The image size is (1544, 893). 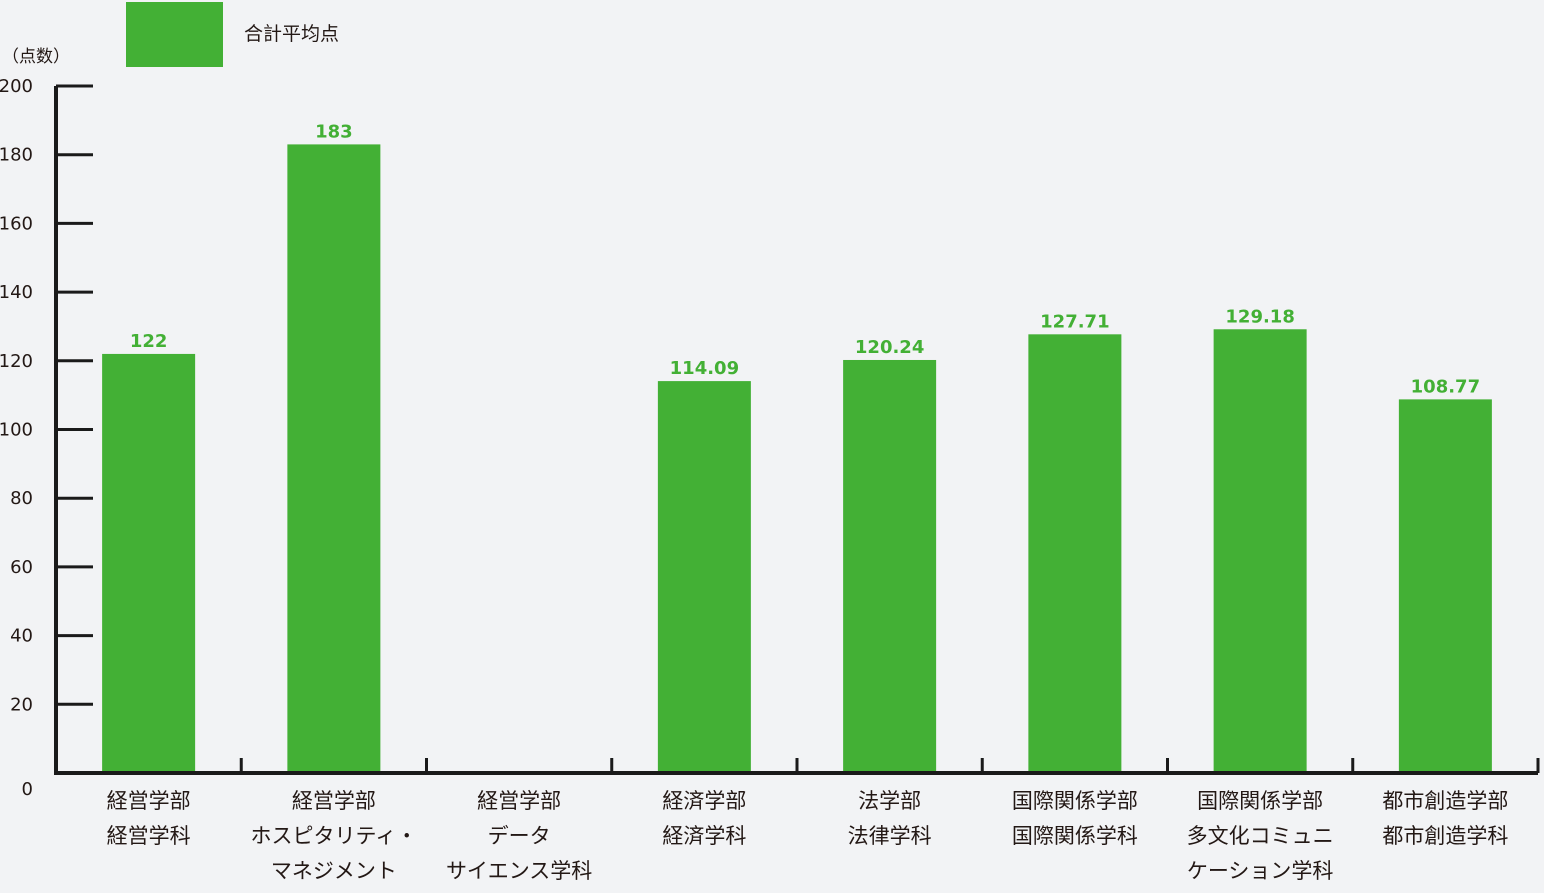 I want to click on y-tick-label: 120, so click(x=16, y=361).